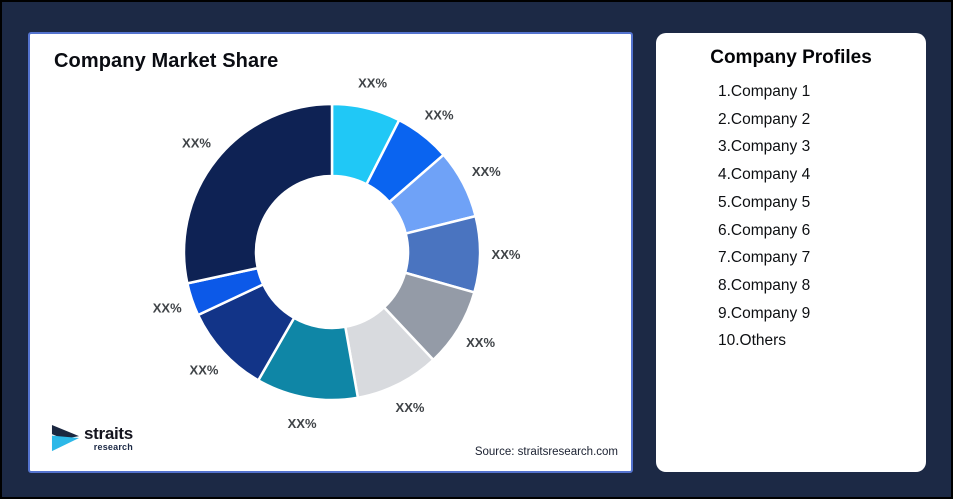 The width and height of the screenshot is (953, 499). Describe the element at coordinates (764, 119) in the screenshot. I see `profile-list-item: 2.Company 2` at that location.